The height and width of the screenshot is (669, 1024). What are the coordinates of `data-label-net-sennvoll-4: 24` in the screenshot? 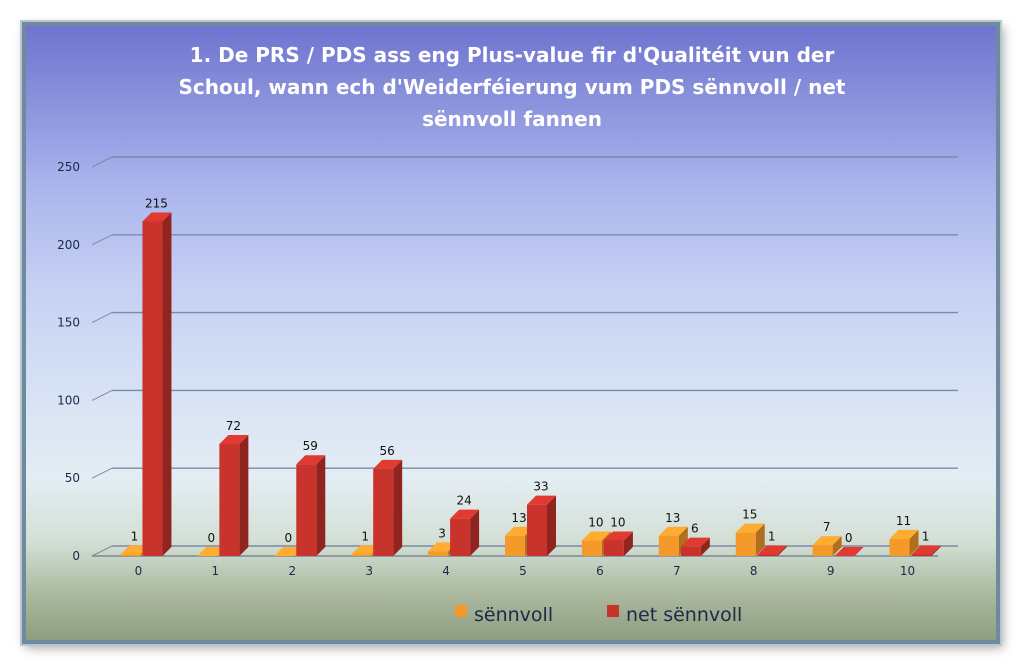 It's located at (463, 501).